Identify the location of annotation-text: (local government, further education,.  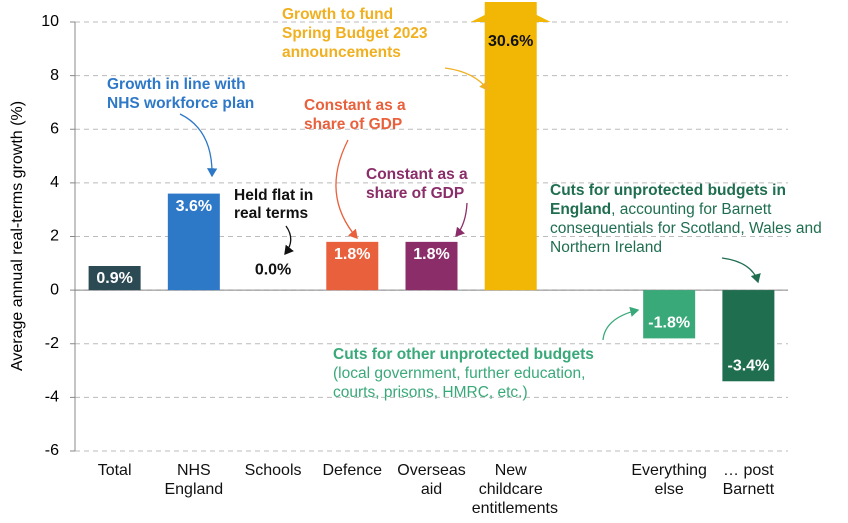
(459, 373).